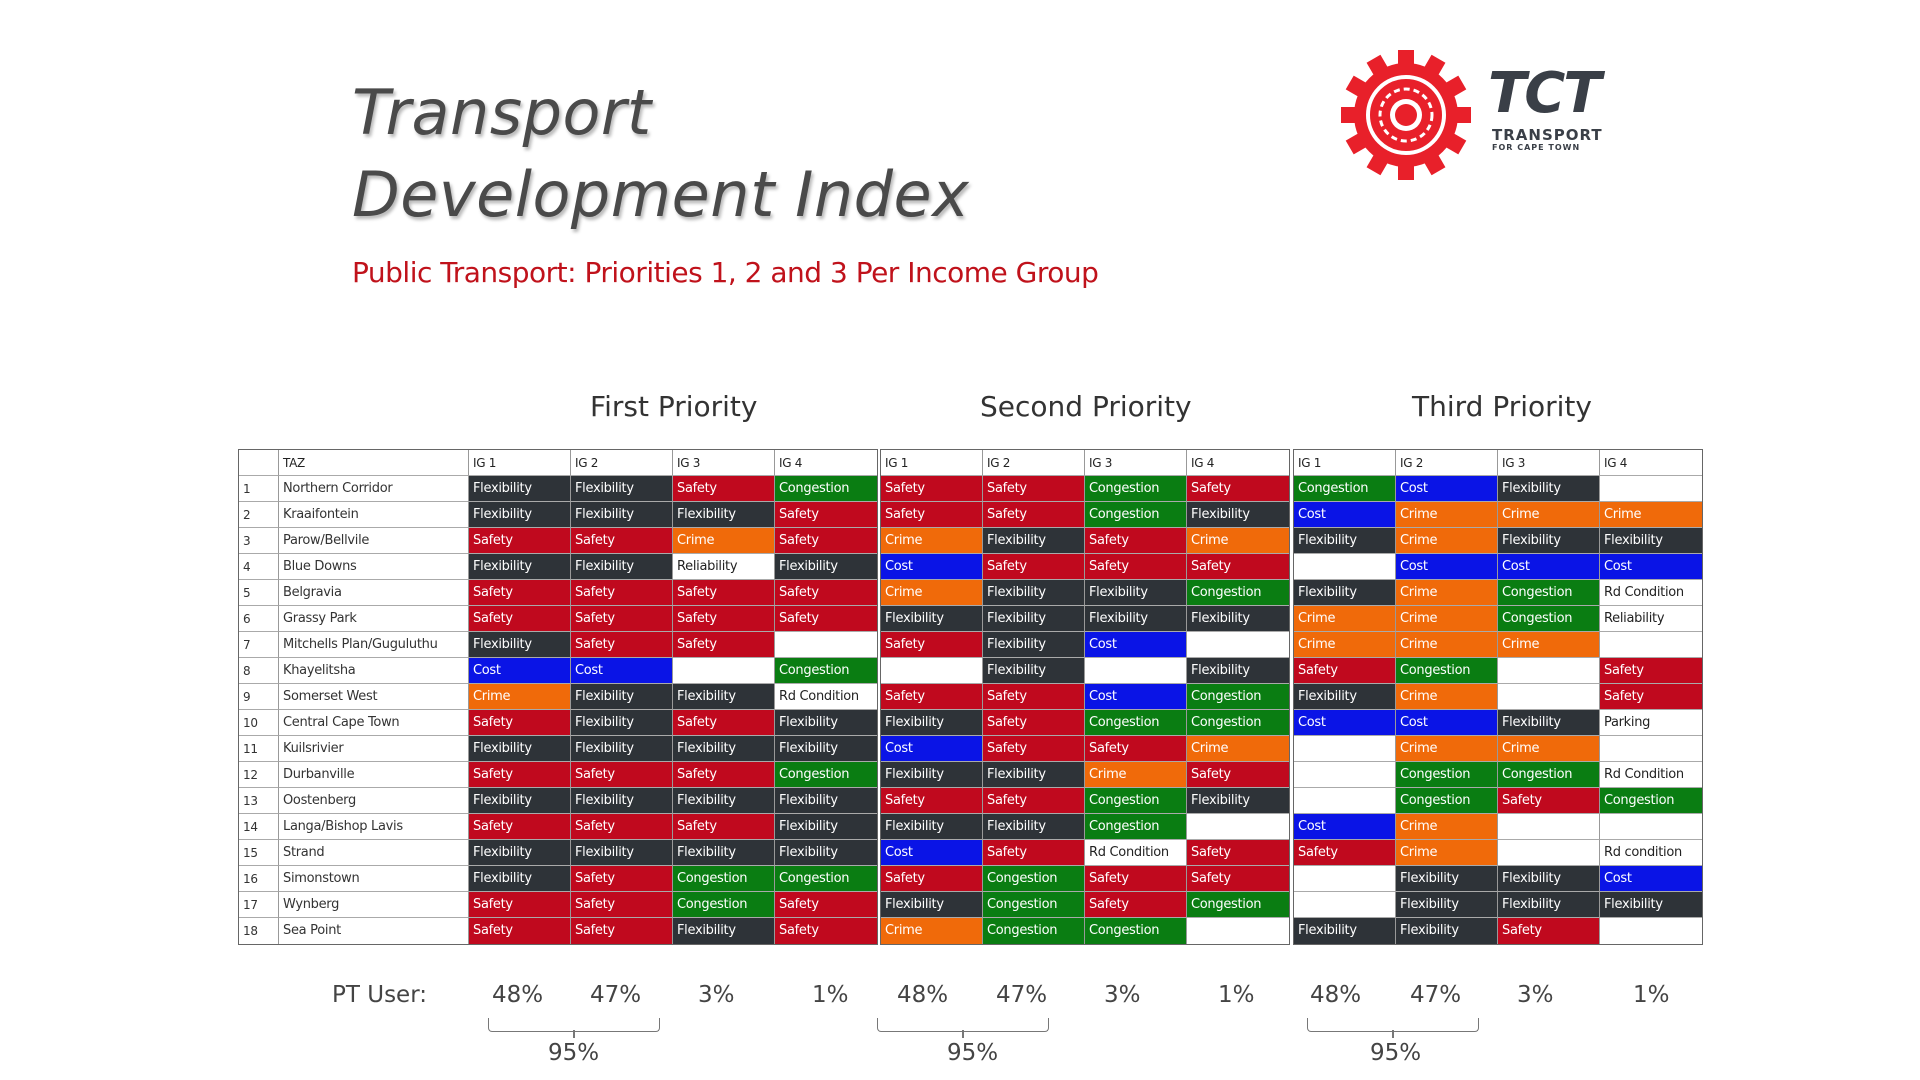 This screenshot has width=1920, height=1080. I want to click on pt-total-third: 95%, so click(1396, 1053).